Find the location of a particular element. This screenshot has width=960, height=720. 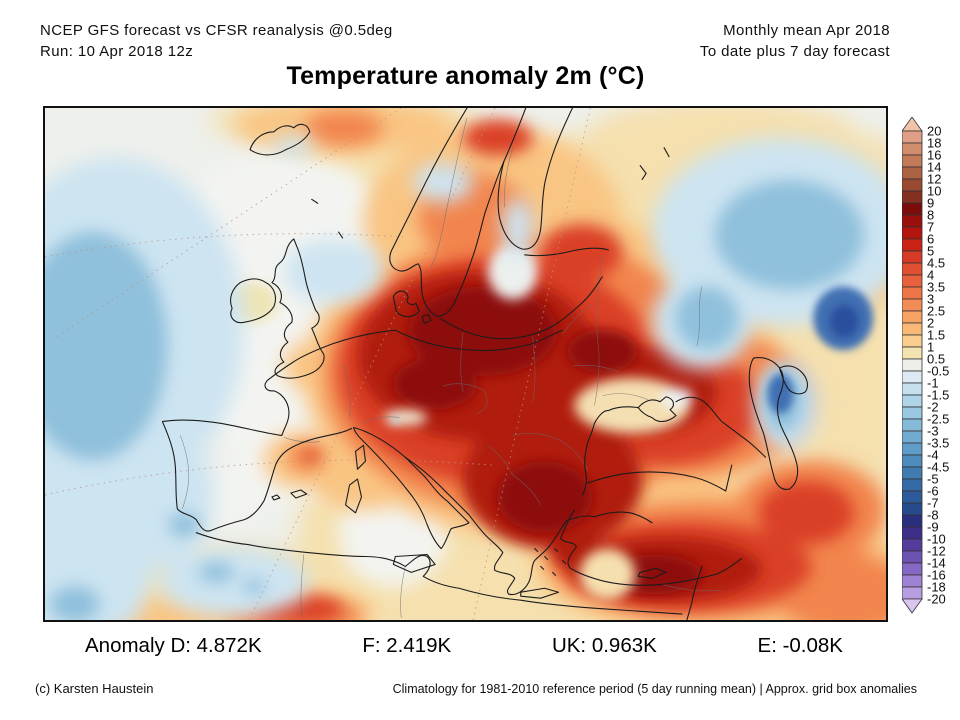

svg-text: 9 is located at coordinates (930, 203).